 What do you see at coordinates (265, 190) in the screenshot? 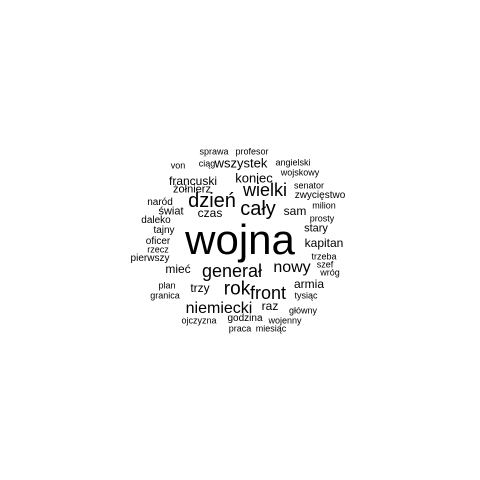
I see `word-wielki: wielki` at bounding box center [265, 190].